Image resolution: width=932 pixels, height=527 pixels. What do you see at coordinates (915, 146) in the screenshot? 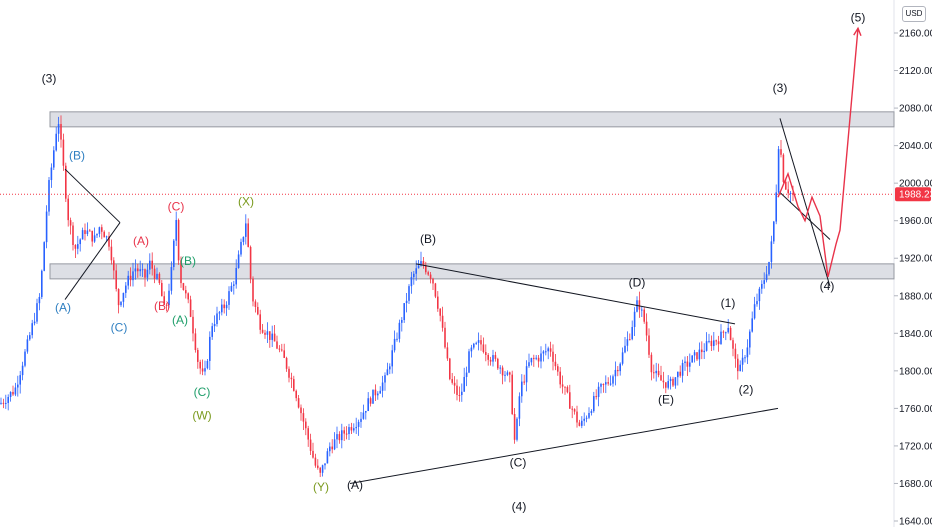
I see `tick-label: 2040.00` at bounding box center [915, 146].